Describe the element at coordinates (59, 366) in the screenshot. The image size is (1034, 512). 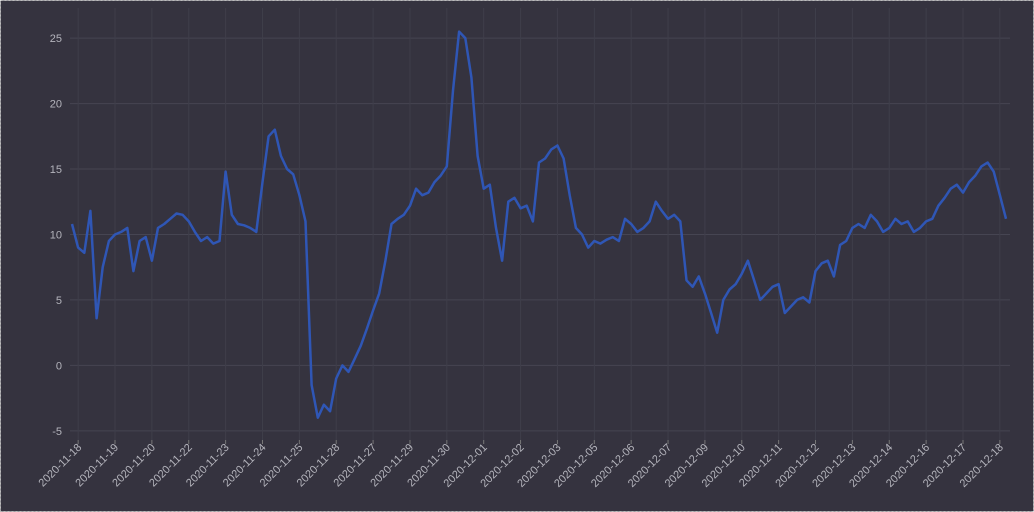
I see `y-tick-label: 0` at that location.